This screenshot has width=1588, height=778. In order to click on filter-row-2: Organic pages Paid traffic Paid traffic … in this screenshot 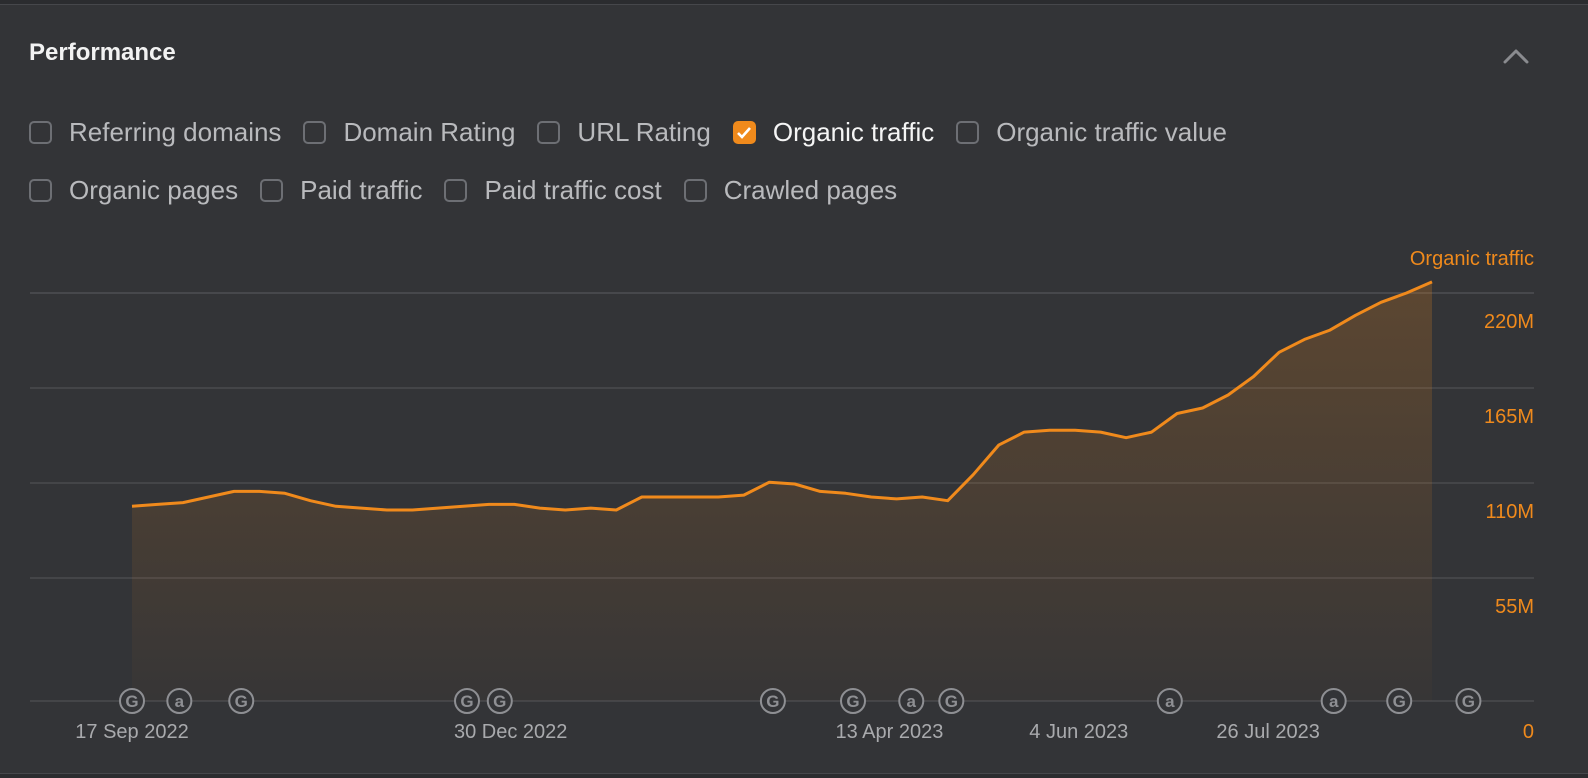, I will do `click(474, 190)`.